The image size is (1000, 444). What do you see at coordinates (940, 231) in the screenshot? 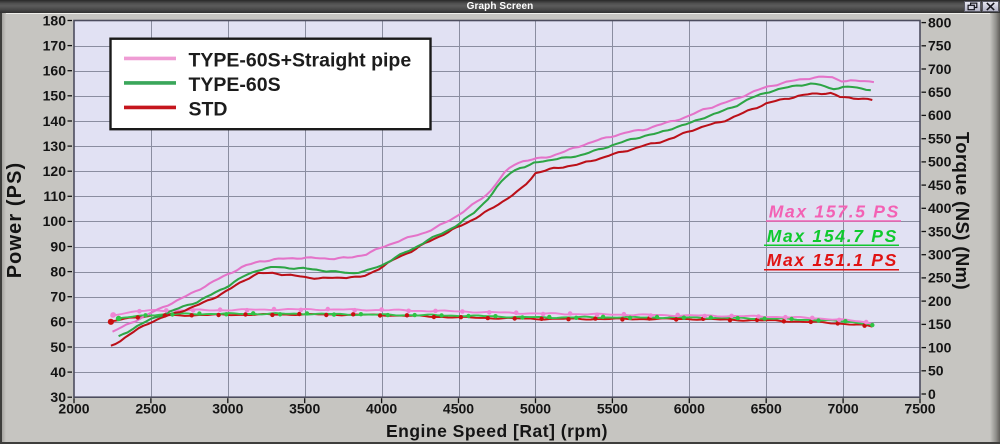
I see `svg-text: 350` at bounding box center [940, 231].